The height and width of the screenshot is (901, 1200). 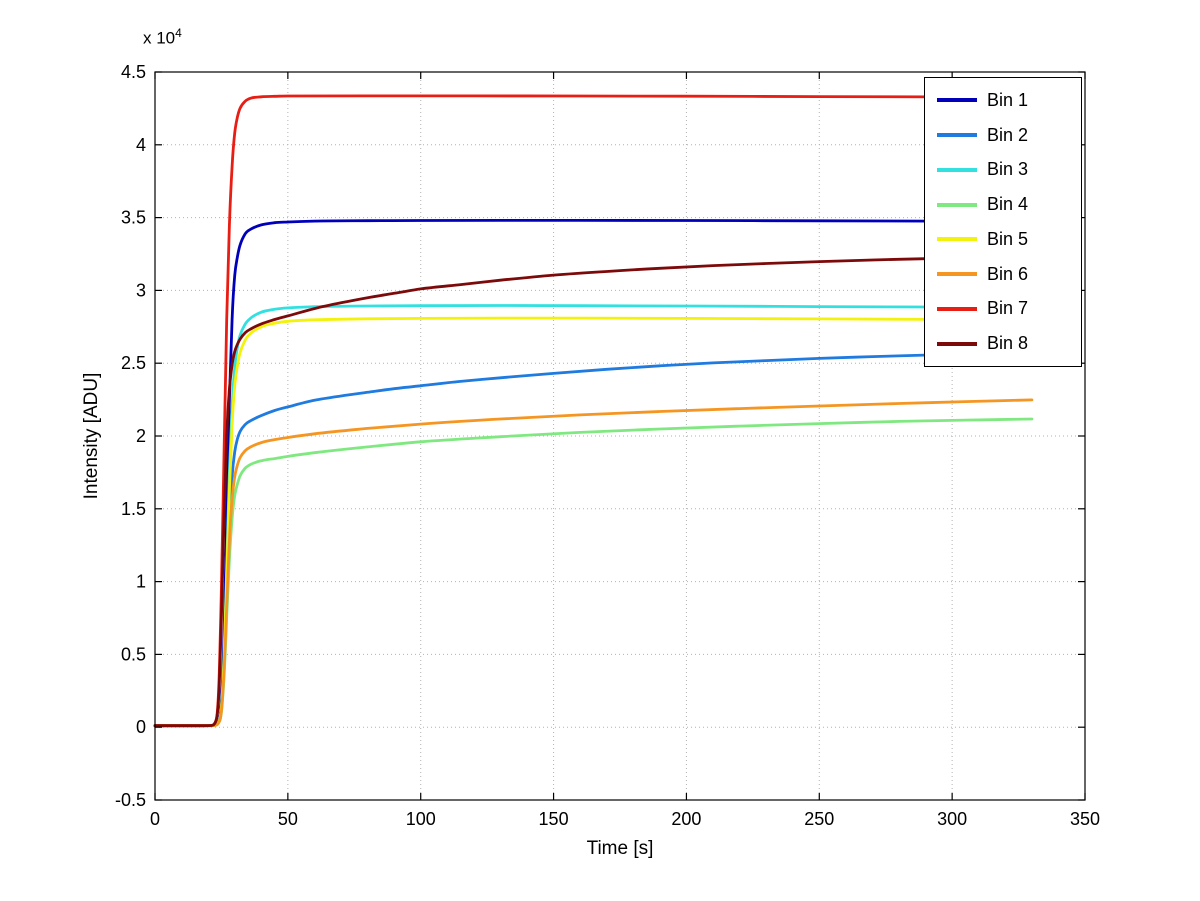 What do you see at coordinates (133, 654) in the screenshot?
I see `y-tick-label: 0.5` at bounding box center [133, 654].